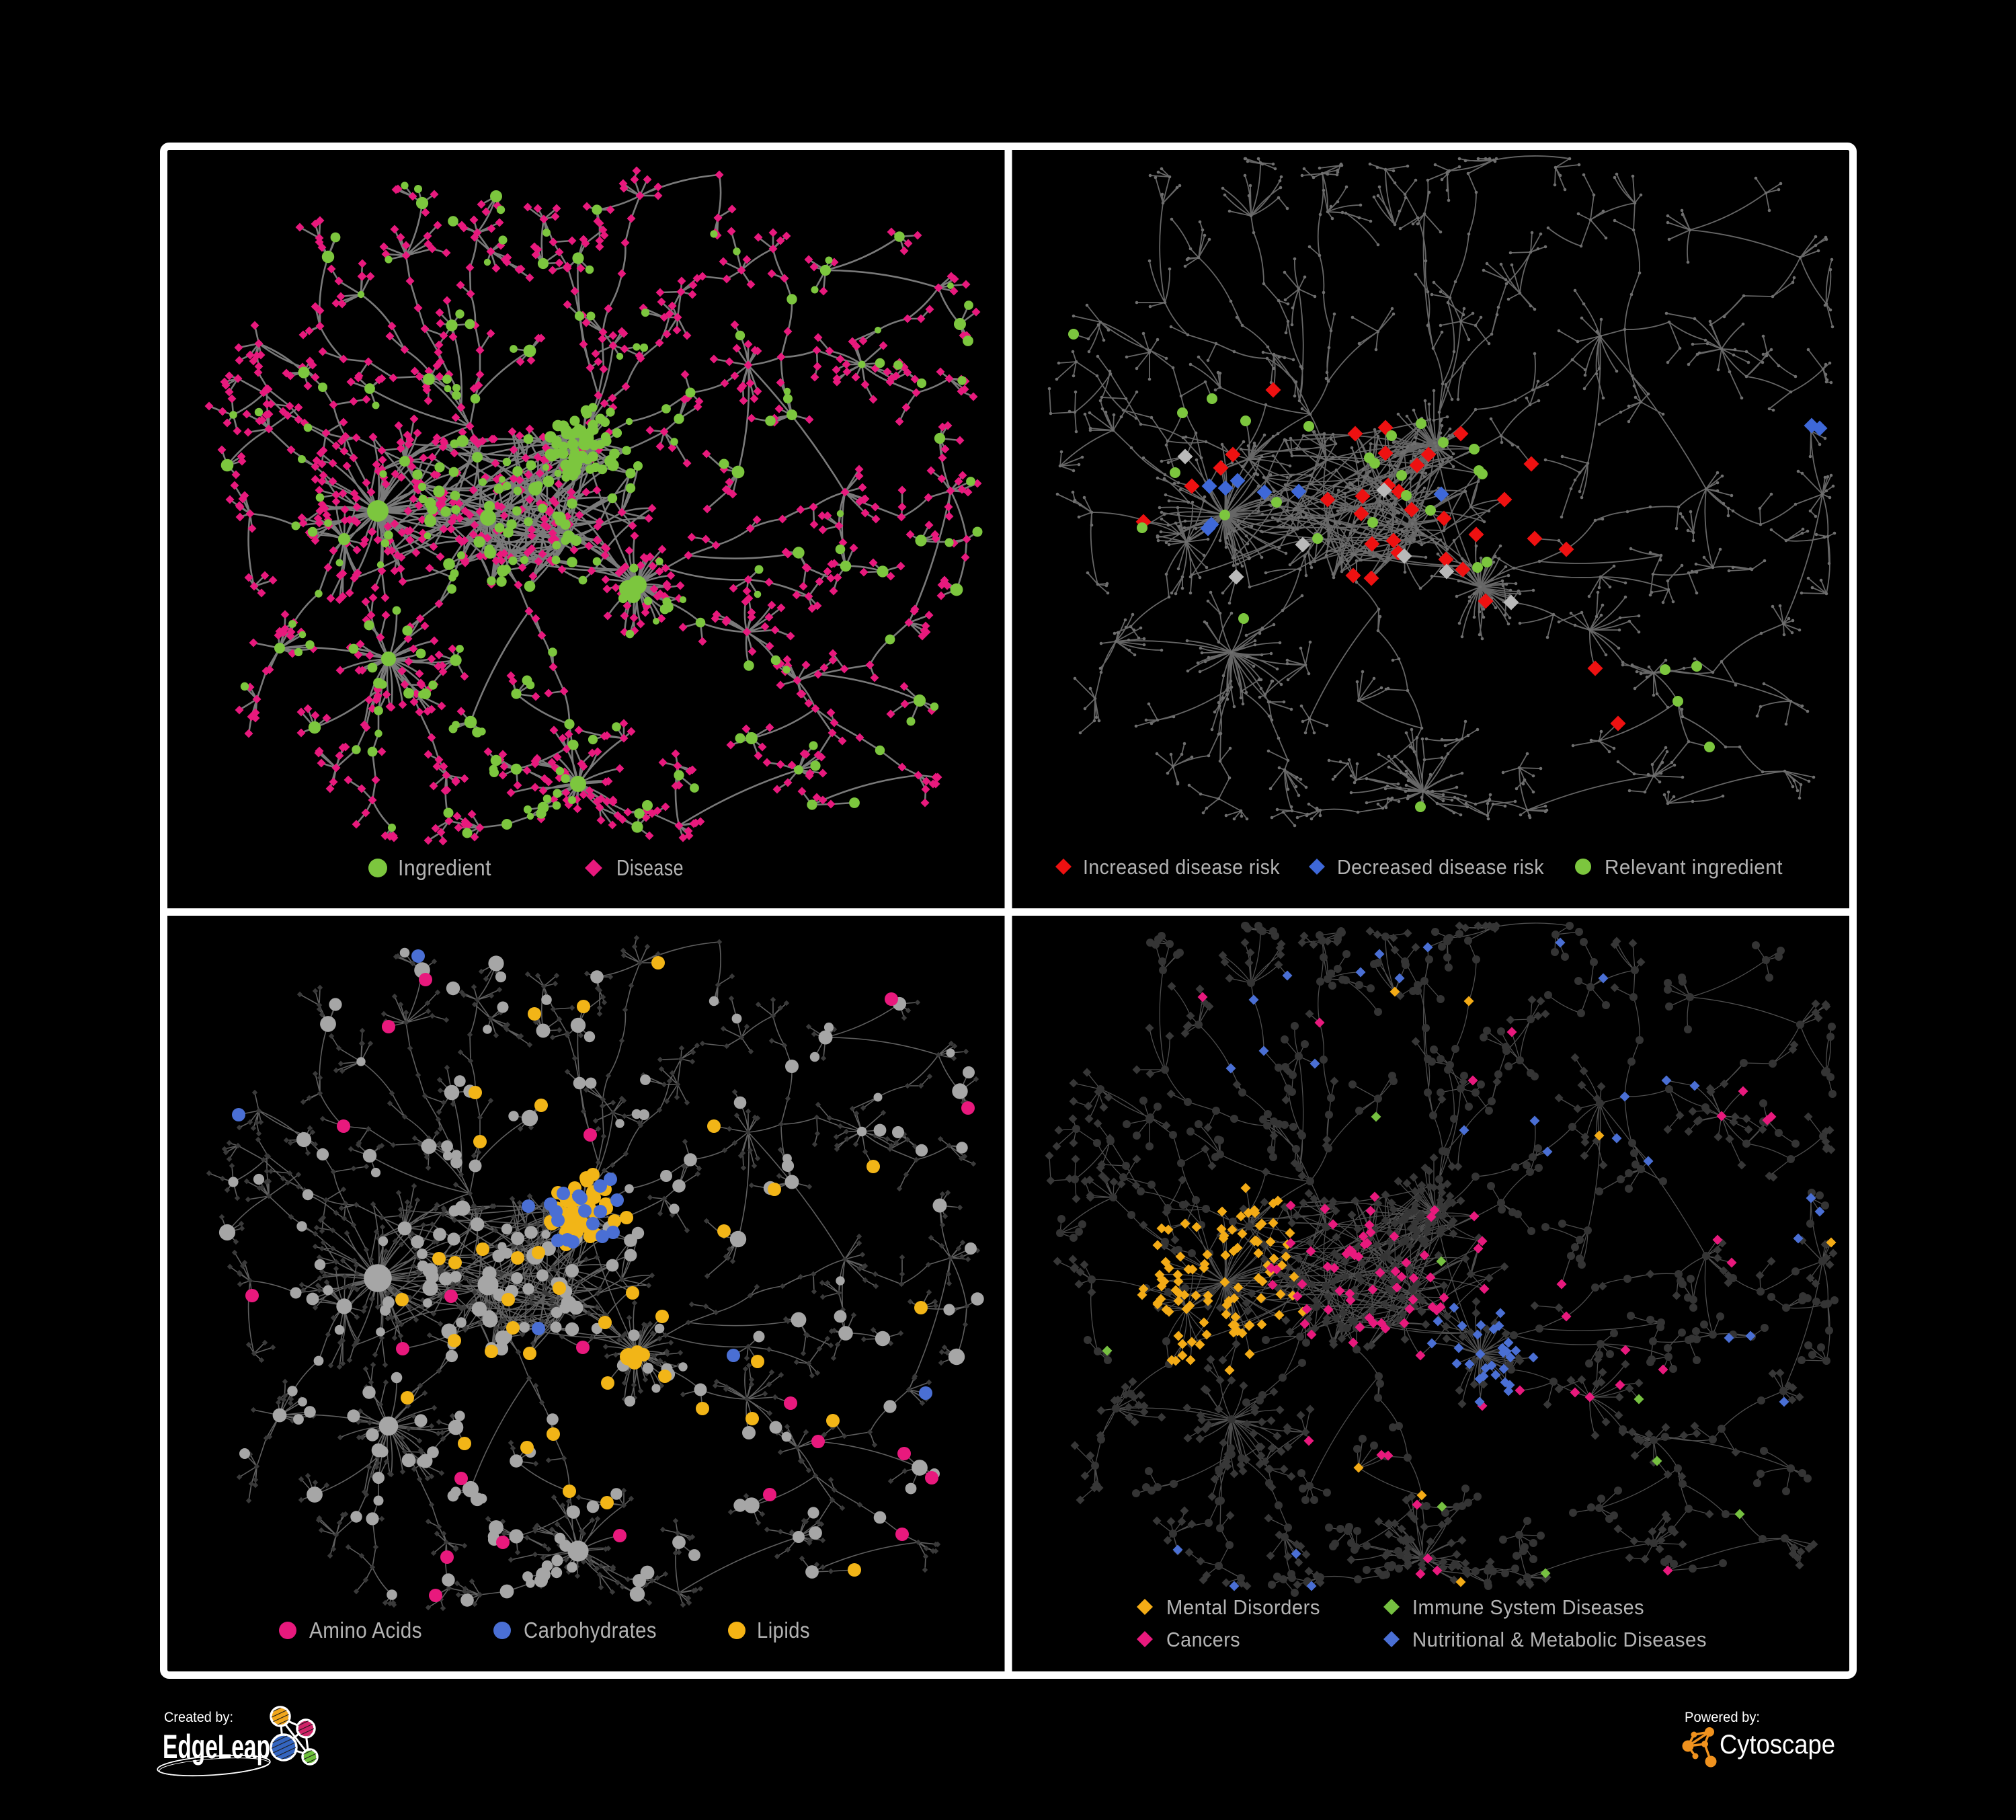 The width and height of the screenshot is (2016, 1820). Describe the element at coordinates (1722, 1717) in the screenshot. I see `svg-text: Powered by:` at that location.